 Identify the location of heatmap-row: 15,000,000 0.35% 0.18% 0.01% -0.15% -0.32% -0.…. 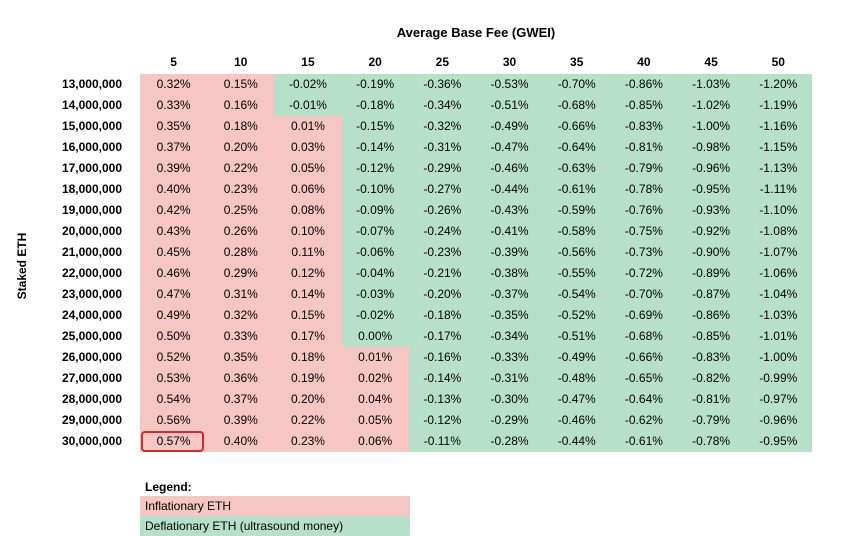
(427, 126).